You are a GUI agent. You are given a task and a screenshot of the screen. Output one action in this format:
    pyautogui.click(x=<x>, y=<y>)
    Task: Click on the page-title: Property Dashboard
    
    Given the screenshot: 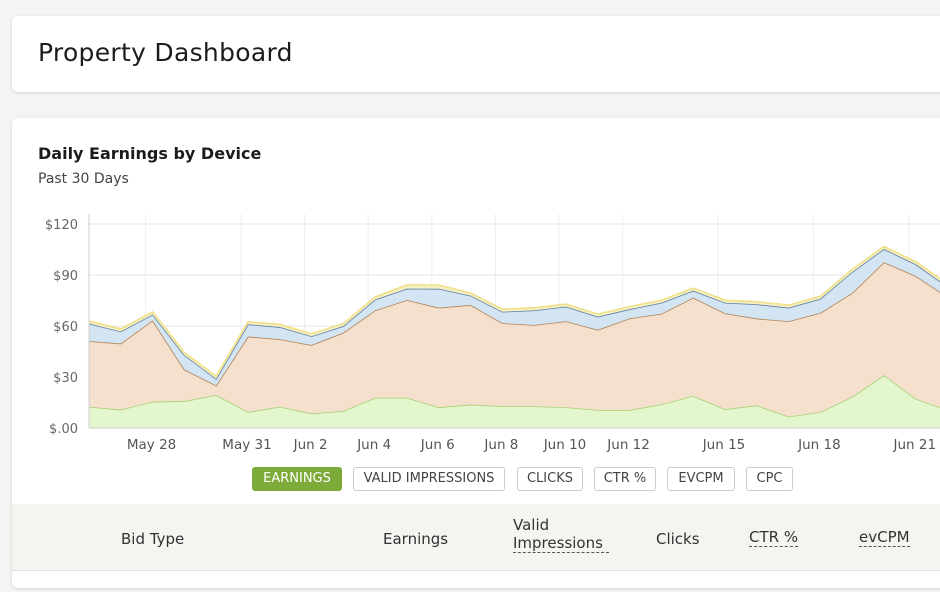 What is the action you would take?
    pyautogui.click(x=165, y=52)
    